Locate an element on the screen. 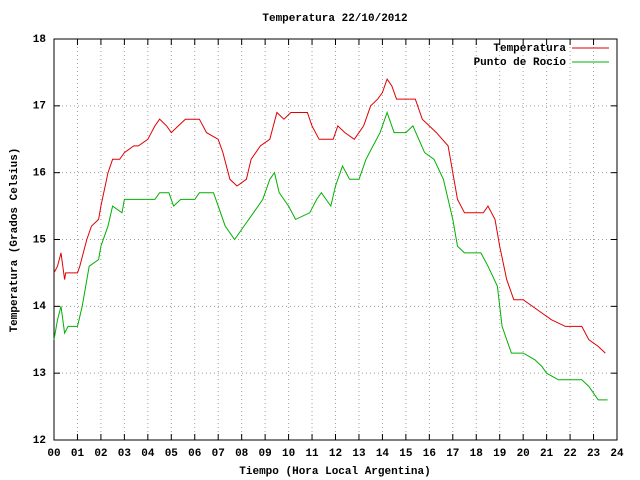  x-tick-label: 00 is located at coordinates (53, 454).